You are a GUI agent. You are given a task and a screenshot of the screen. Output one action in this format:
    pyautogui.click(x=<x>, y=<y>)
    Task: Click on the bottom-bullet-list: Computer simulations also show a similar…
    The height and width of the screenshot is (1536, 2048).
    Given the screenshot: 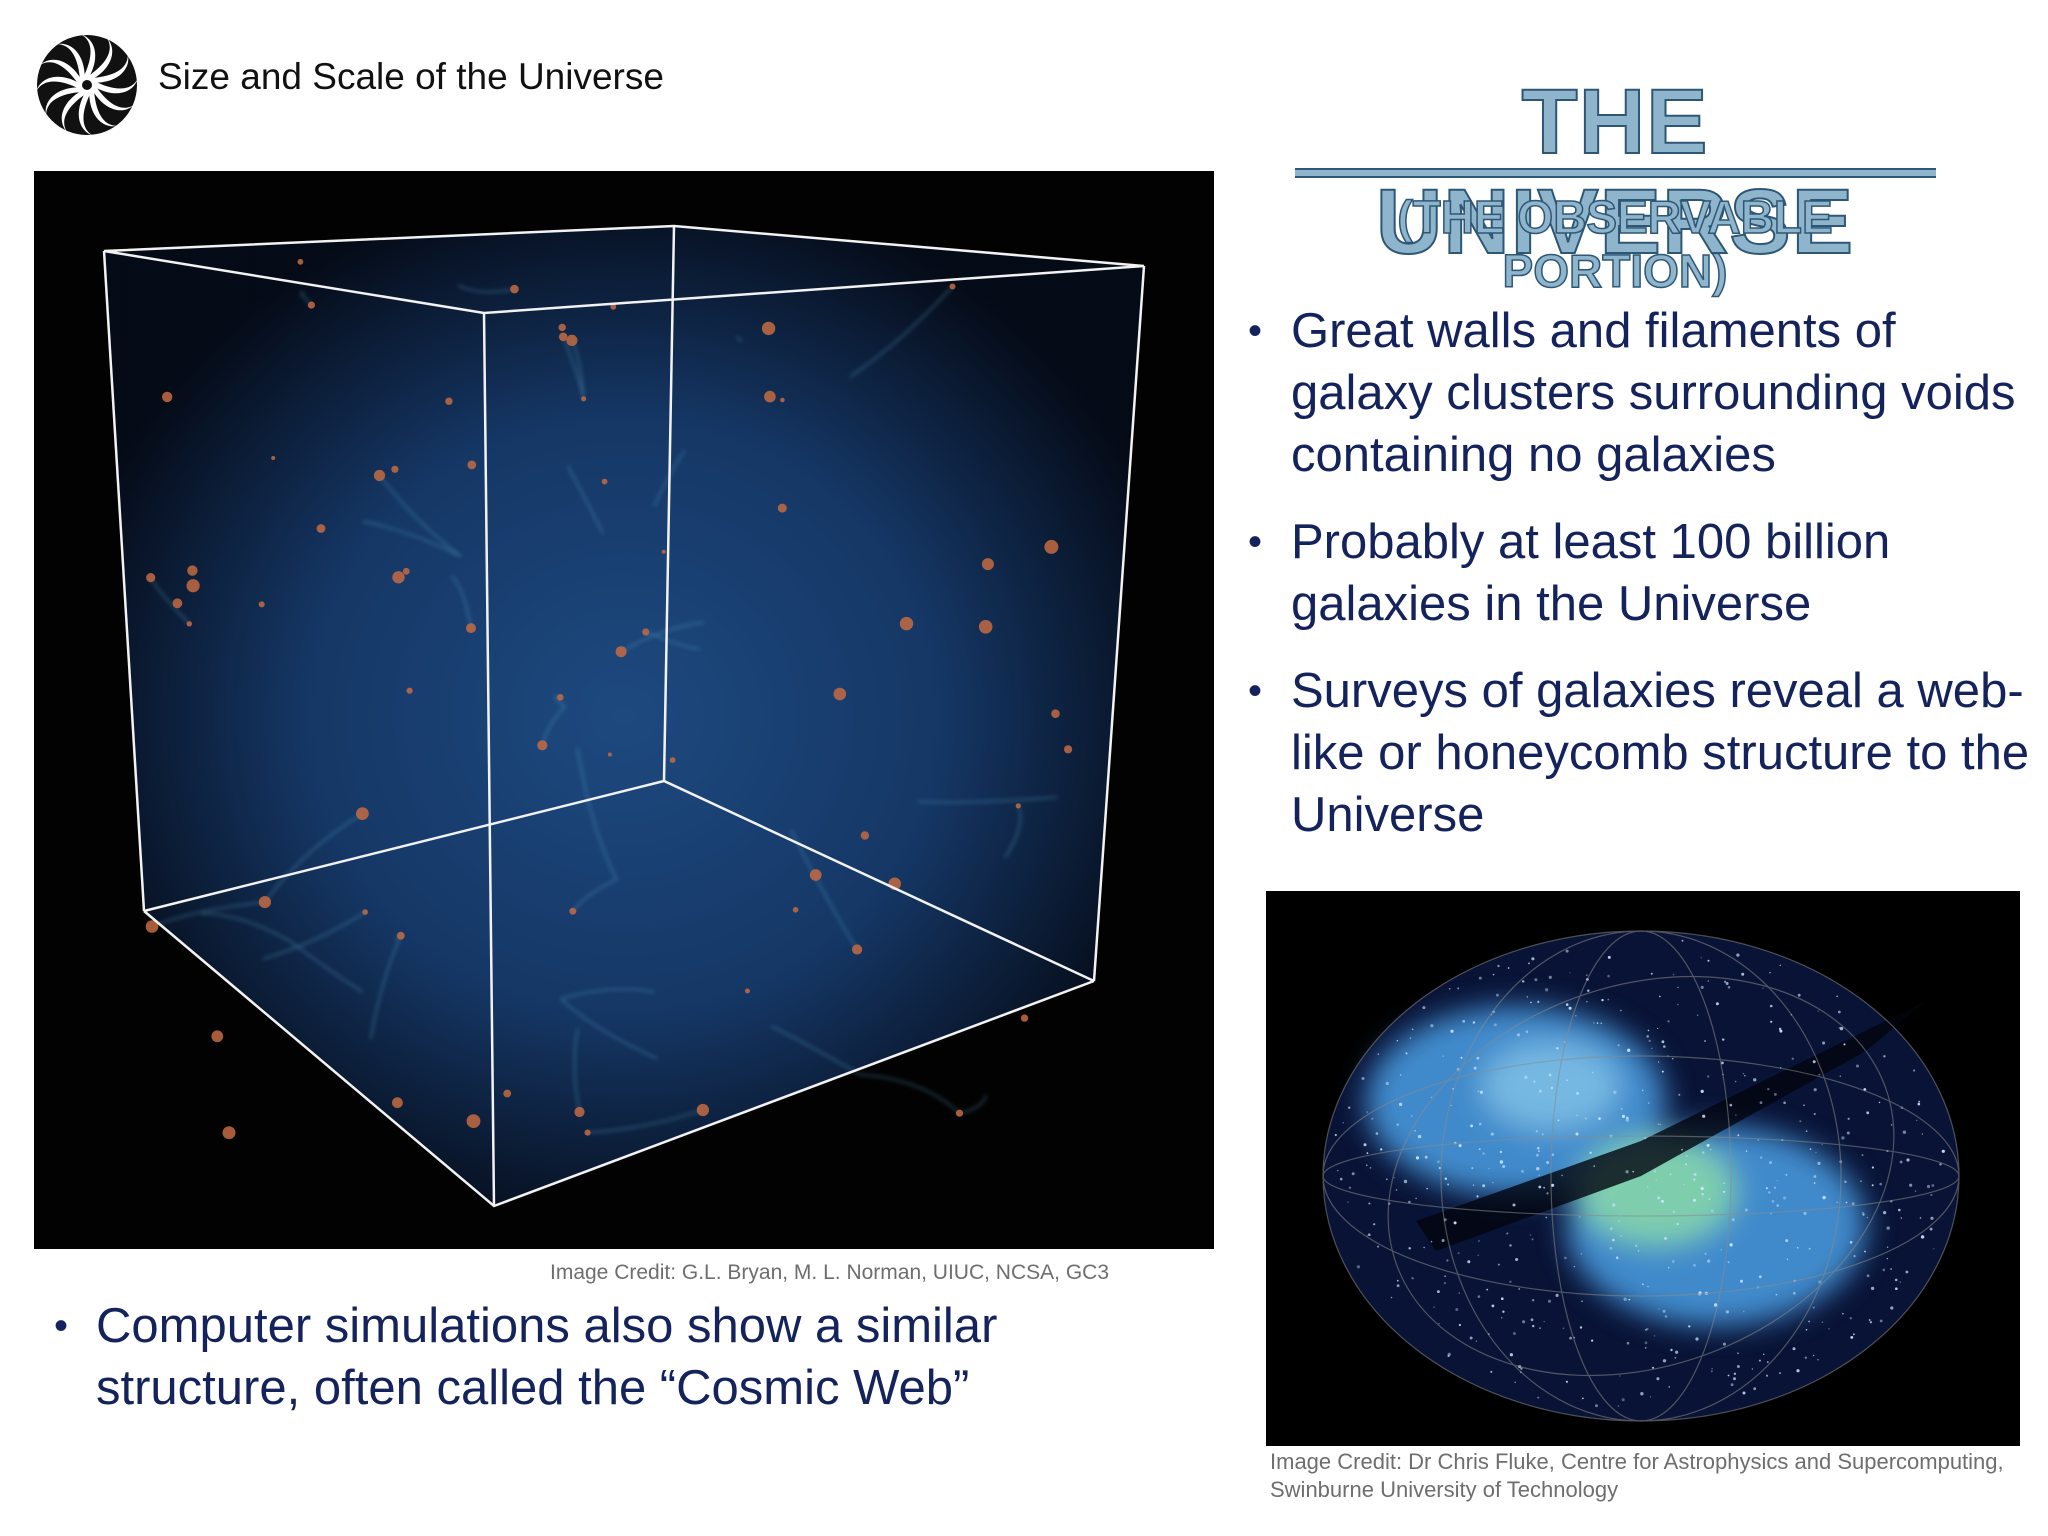 What is the action you would take?
    pyautogui.click(x=590, y=1357)
    